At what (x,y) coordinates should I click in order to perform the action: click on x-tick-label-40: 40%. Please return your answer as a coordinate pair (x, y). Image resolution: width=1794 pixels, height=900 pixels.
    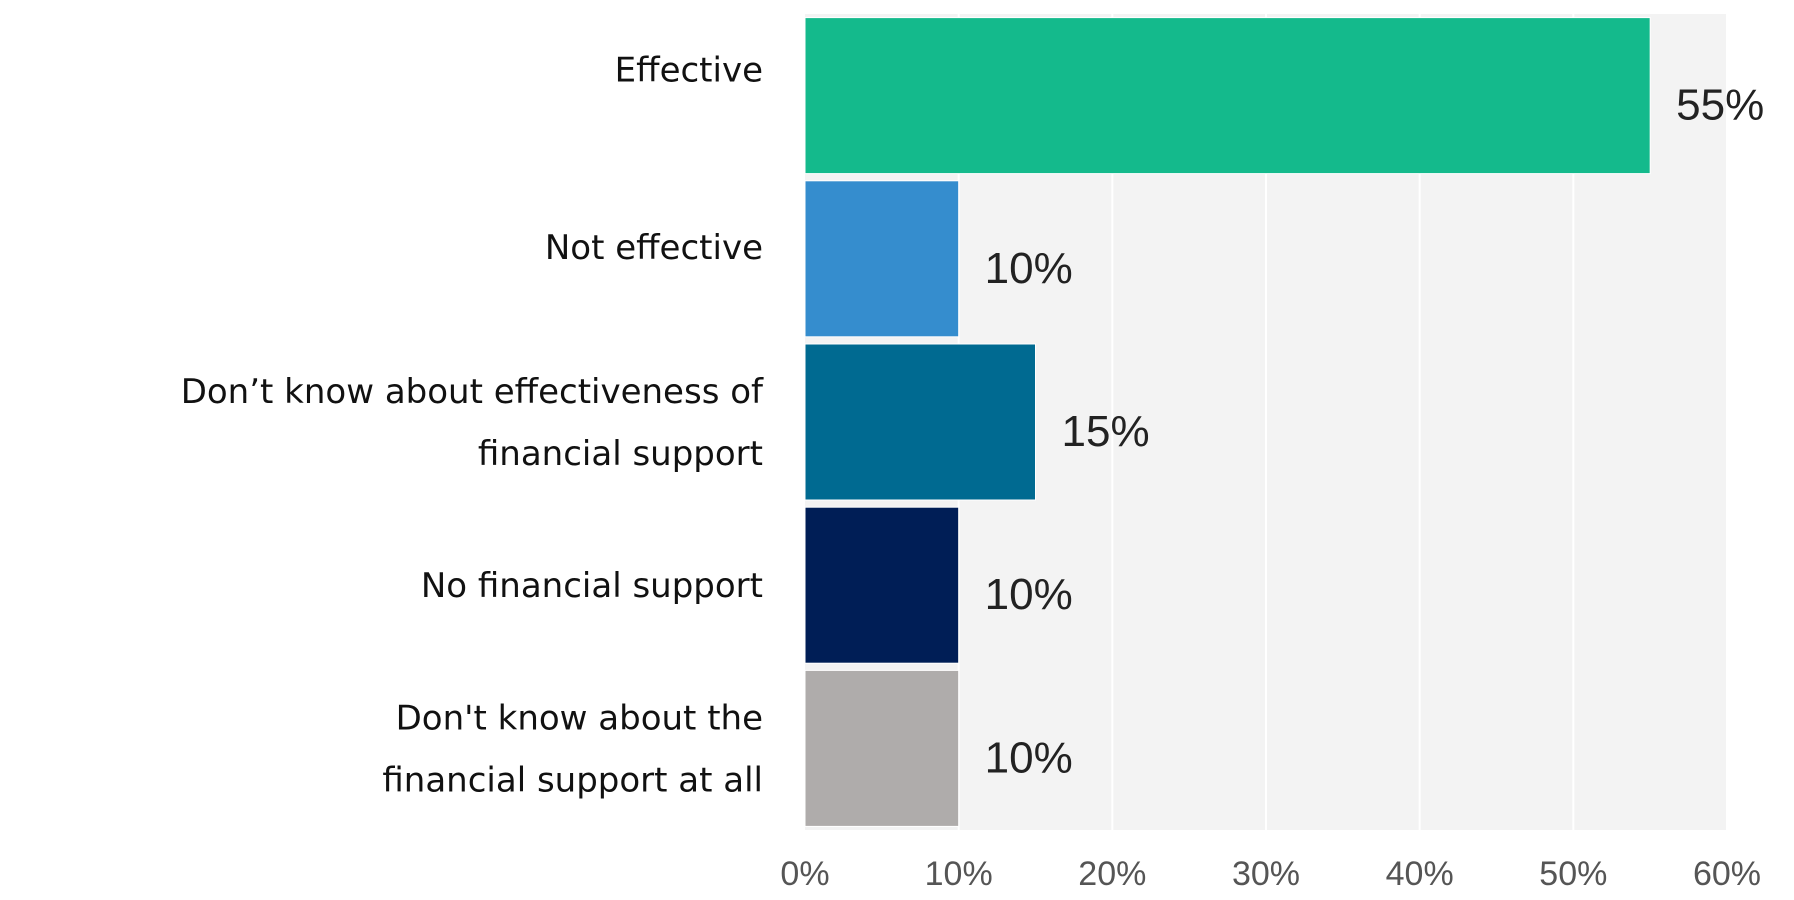
    Looking at the image, I should click on (1420, 874).